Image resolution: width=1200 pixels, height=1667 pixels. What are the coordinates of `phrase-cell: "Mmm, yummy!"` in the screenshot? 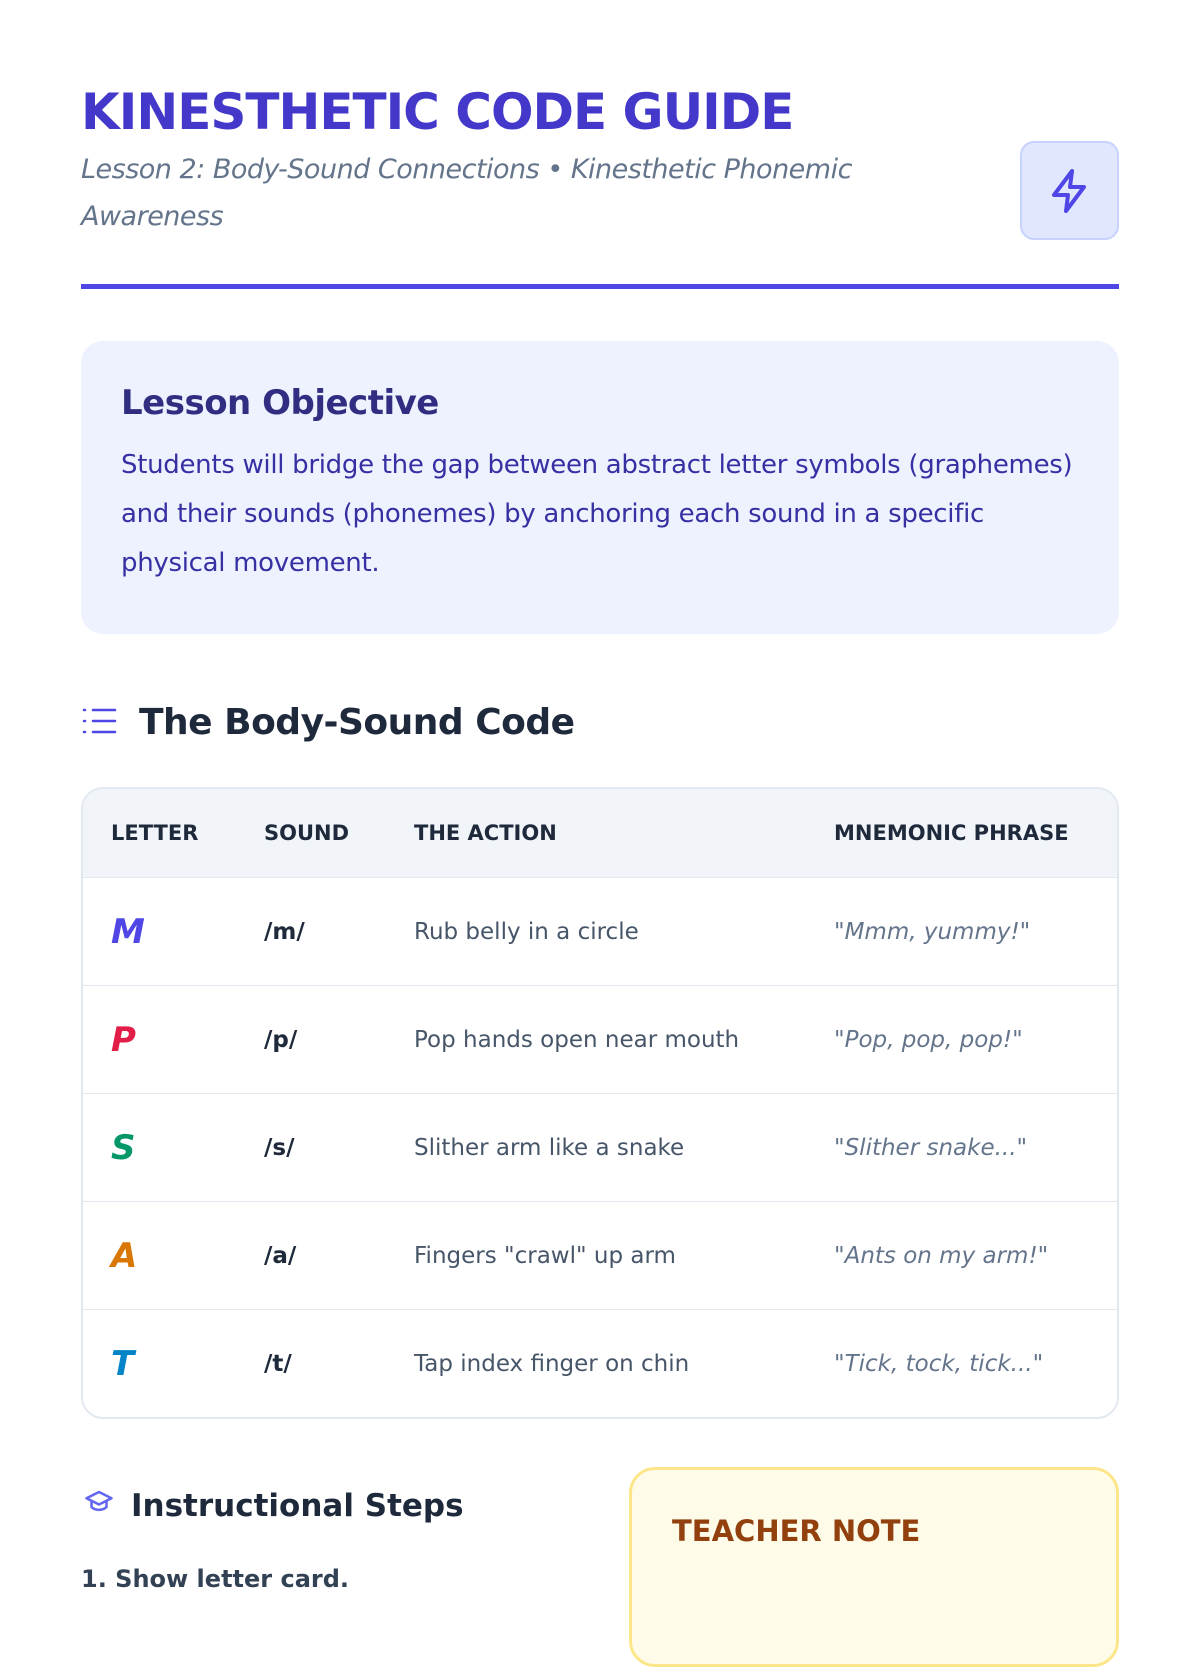 It's located at (961, 931).